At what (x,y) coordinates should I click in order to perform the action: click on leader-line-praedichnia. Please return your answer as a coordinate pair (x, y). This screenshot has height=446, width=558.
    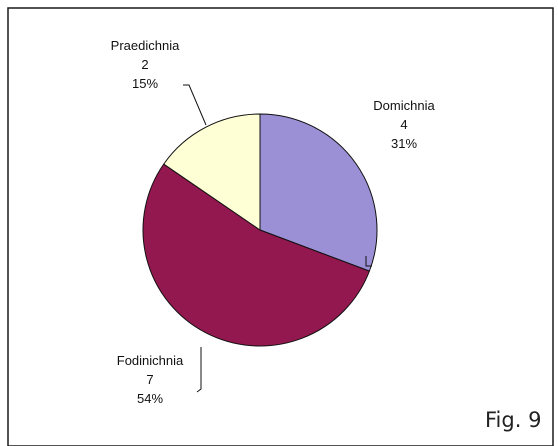
    Looking at the image, I should click on (195, 105).